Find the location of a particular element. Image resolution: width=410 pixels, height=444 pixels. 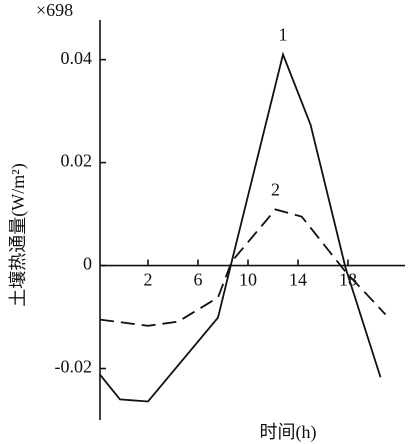

series-label: 2 is located at coordinates (275, 190).